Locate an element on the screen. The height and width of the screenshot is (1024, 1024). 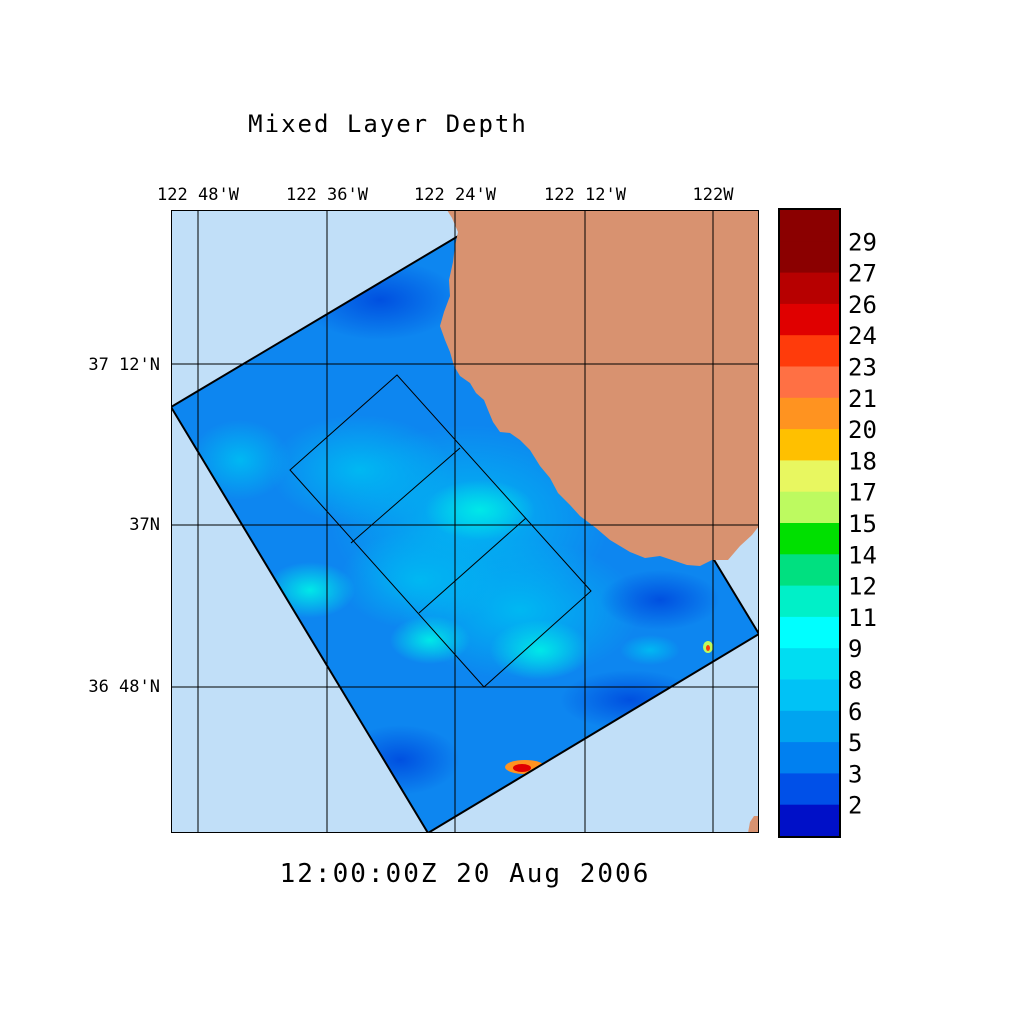
survey-boxes is located at coordinates (440, 531).